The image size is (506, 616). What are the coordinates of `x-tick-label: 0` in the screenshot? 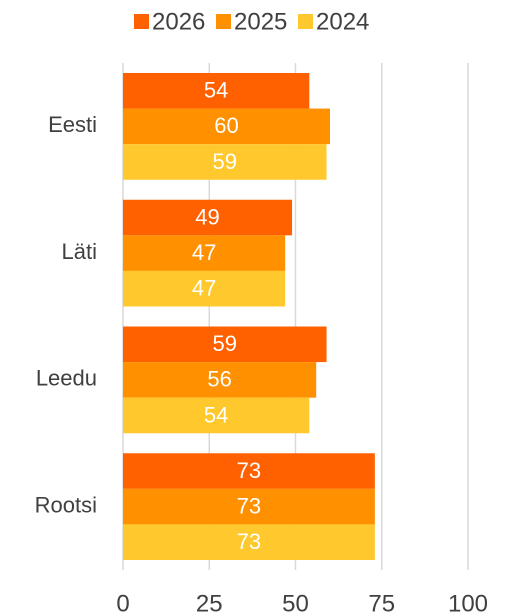 It's located at (122, 603).